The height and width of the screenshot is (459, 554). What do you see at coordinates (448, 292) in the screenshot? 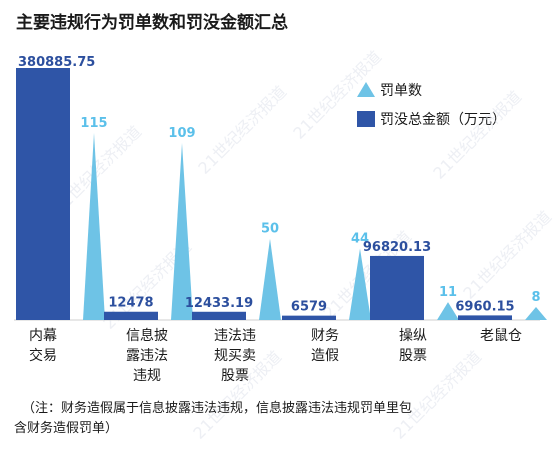
I see `triangle-value-label: 11` at bounding box center [448, 292].